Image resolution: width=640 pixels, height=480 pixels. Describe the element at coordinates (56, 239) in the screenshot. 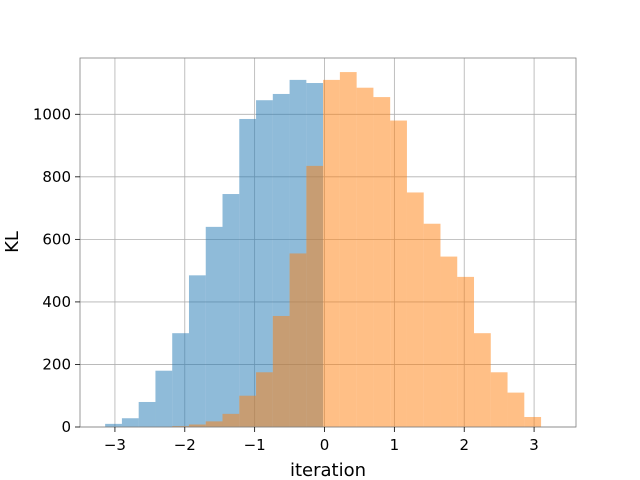

I see `y-tick-label: 600` at that location.